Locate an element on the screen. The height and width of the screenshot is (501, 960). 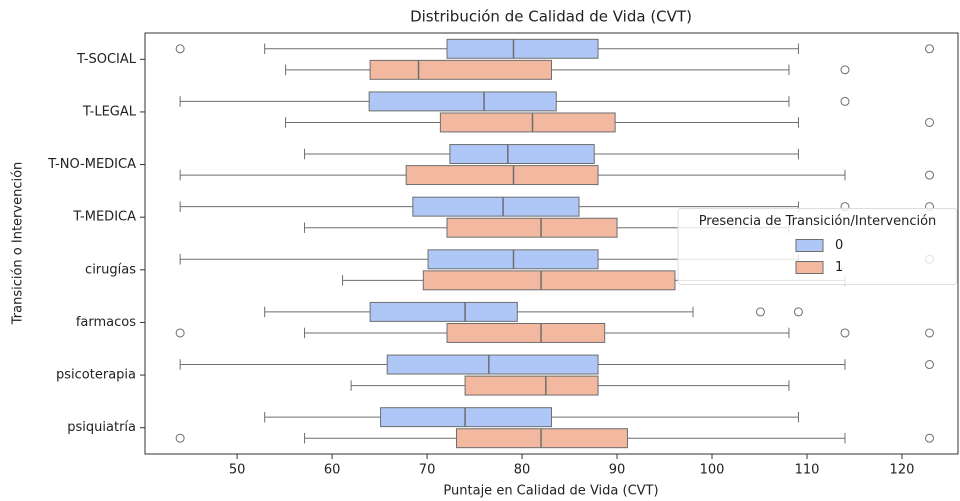
y-tick-label: psiquiatría is located at coordinates (101, 427).